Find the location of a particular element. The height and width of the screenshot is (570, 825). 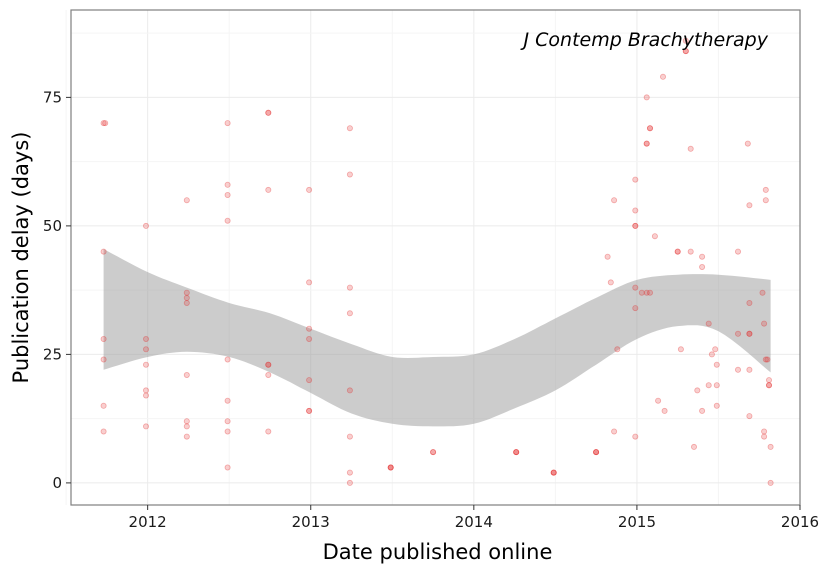

x-tick-label: 2016 is located at coordinates (800, 522).